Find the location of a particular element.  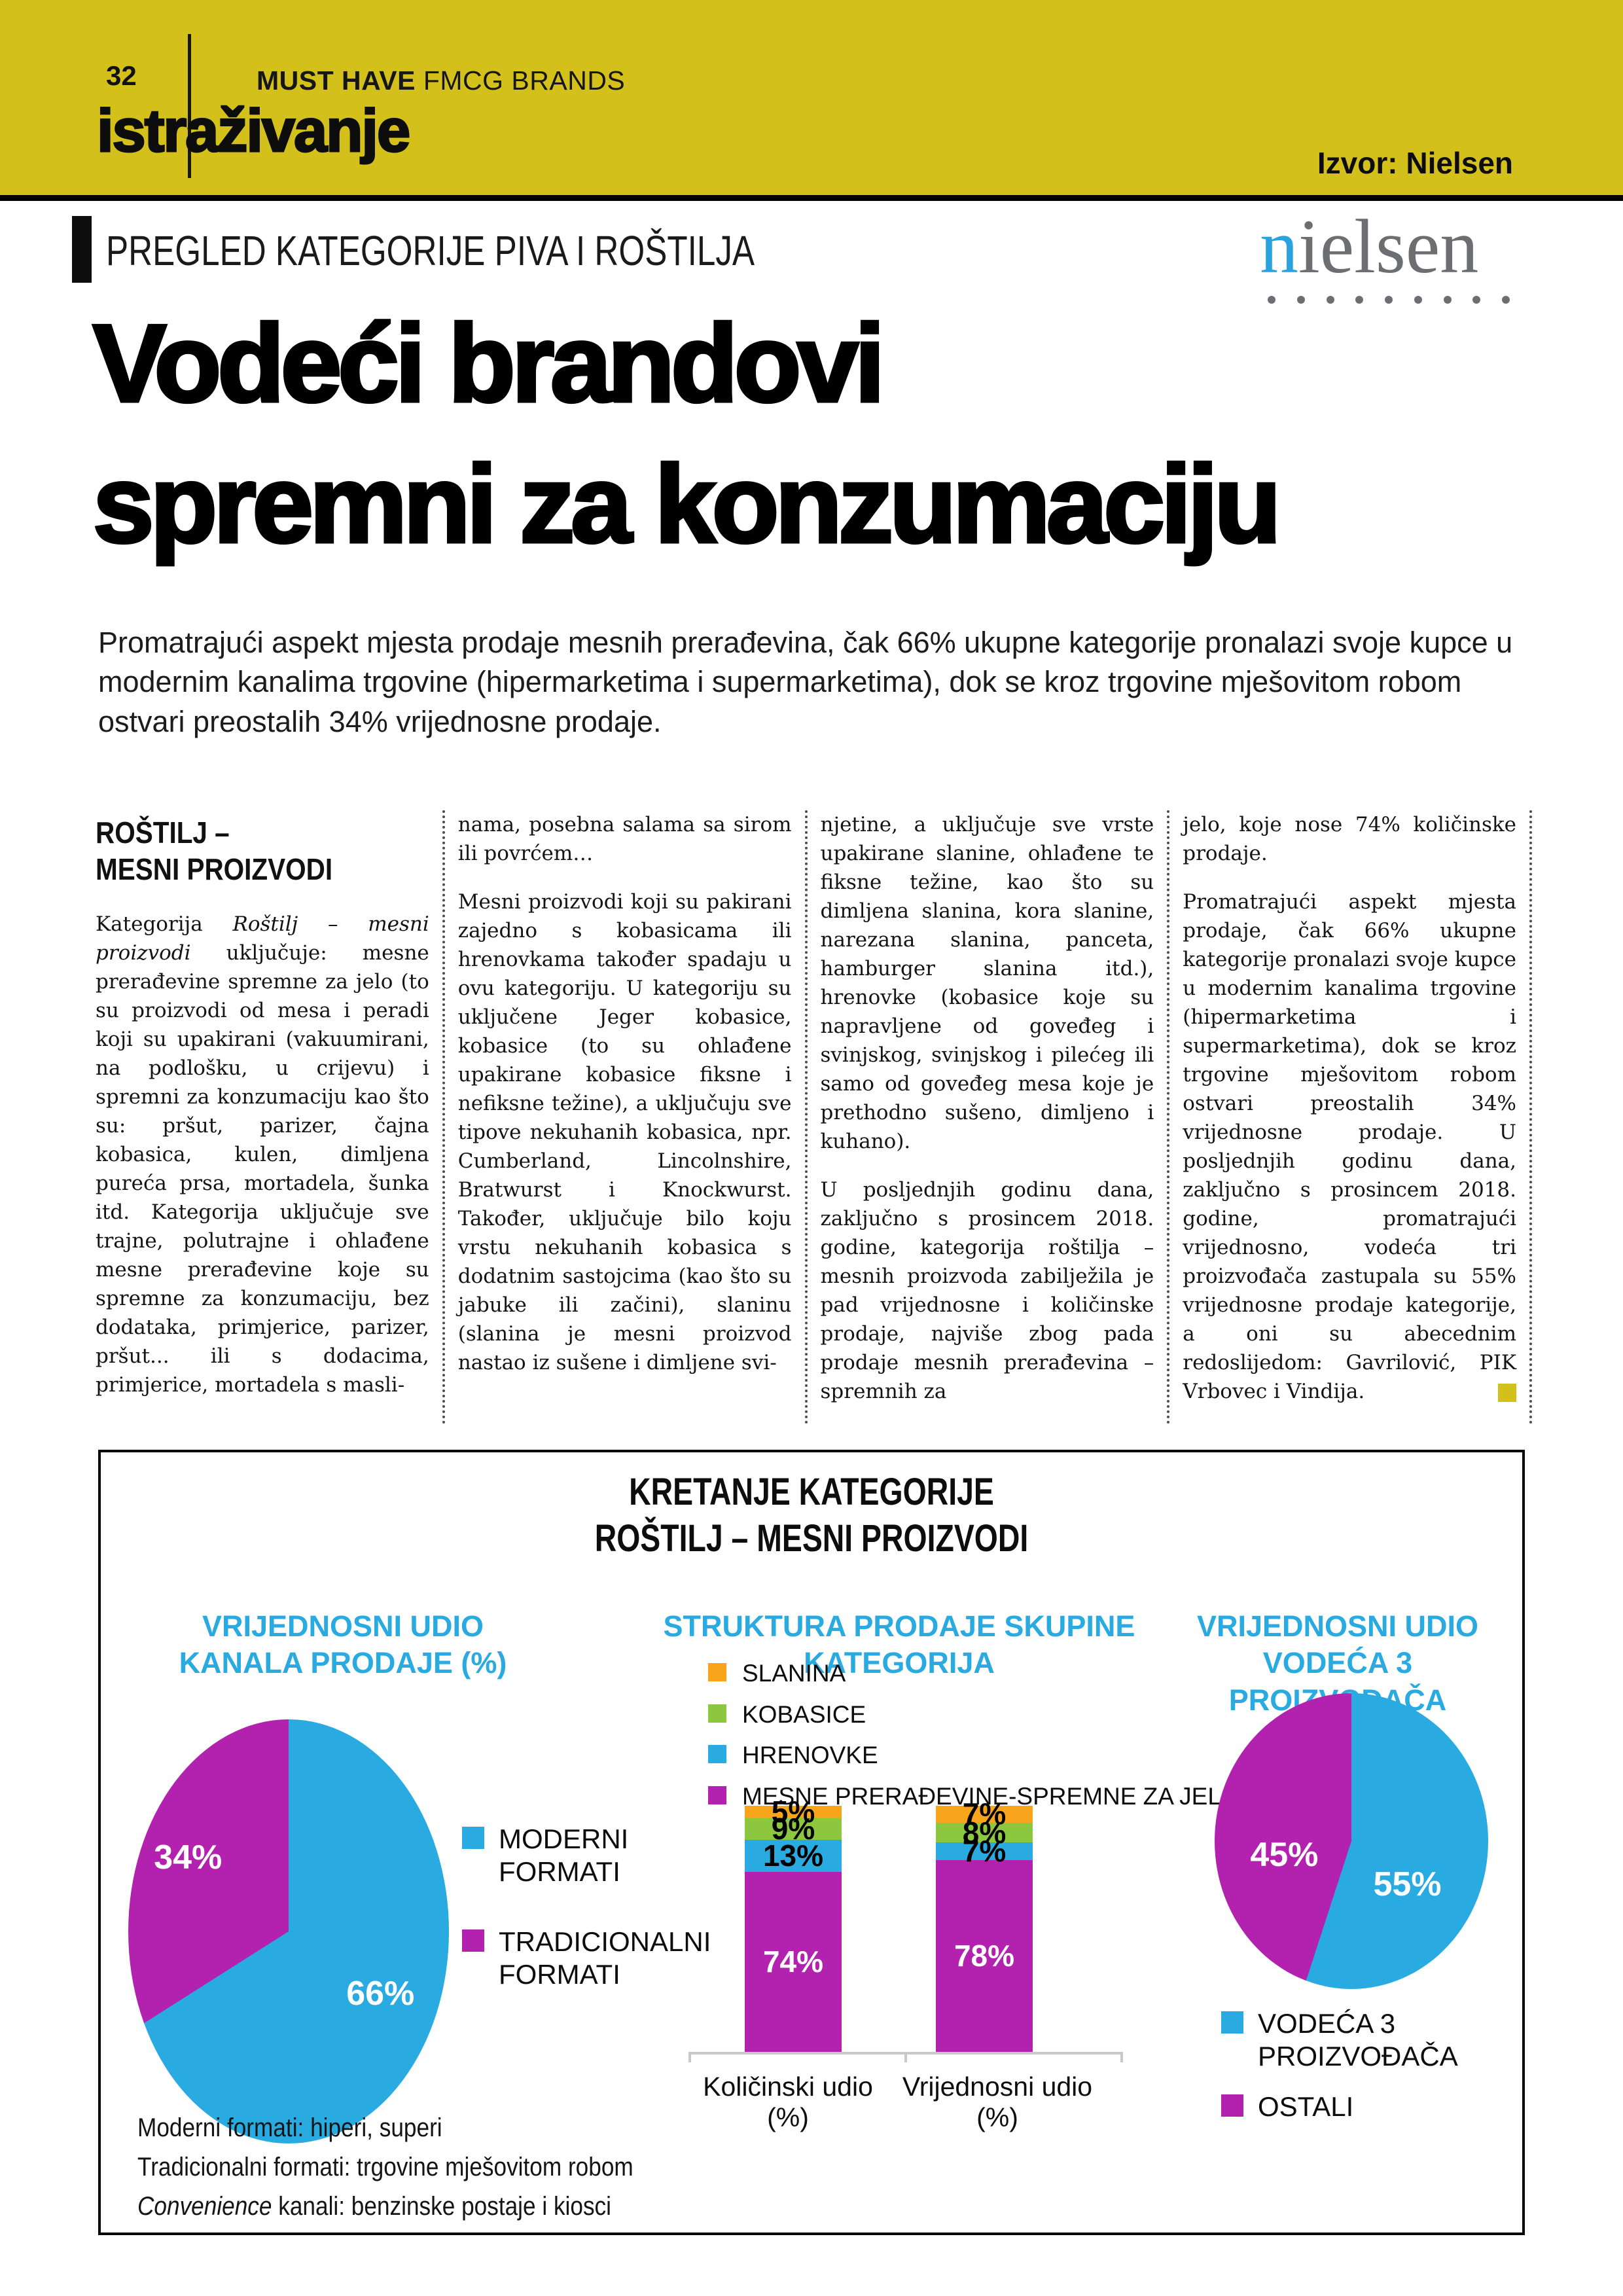

legend-item: MODERNI FORMATI is located at coordinates (599, 1856).